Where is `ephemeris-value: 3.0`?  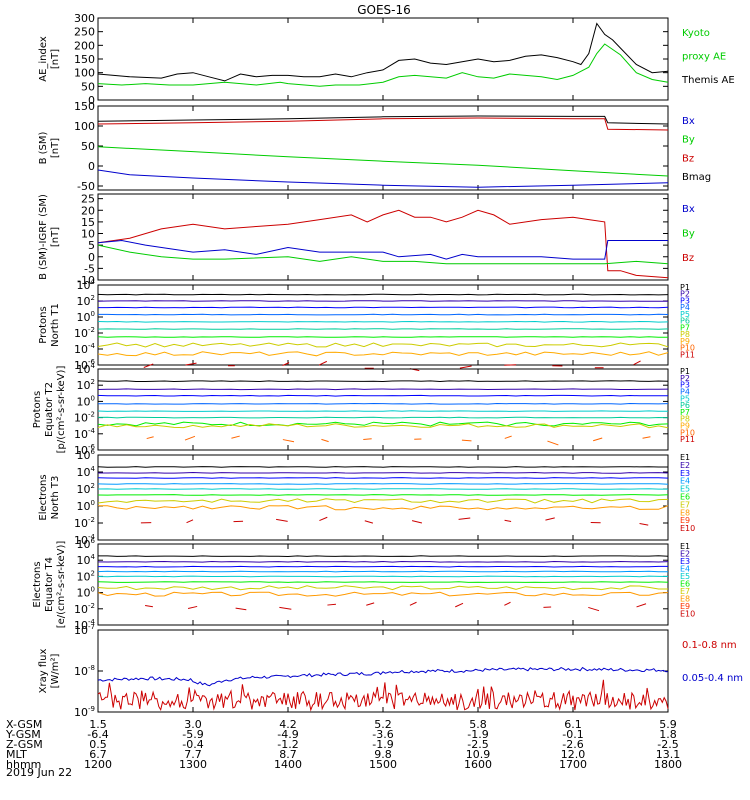 ephemeris-value: 3.0 is located at coordinates (193, 724).